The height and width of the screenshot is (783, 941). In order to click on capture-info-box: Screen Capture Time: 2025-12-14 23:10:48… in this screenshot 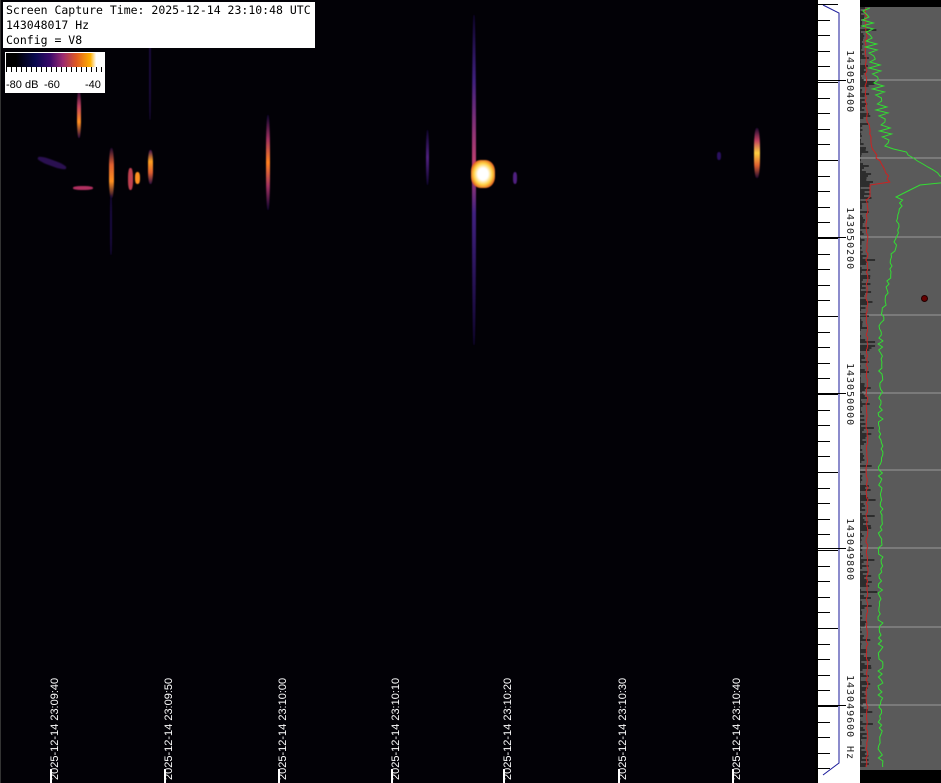, I will do `click(159, 25)`.